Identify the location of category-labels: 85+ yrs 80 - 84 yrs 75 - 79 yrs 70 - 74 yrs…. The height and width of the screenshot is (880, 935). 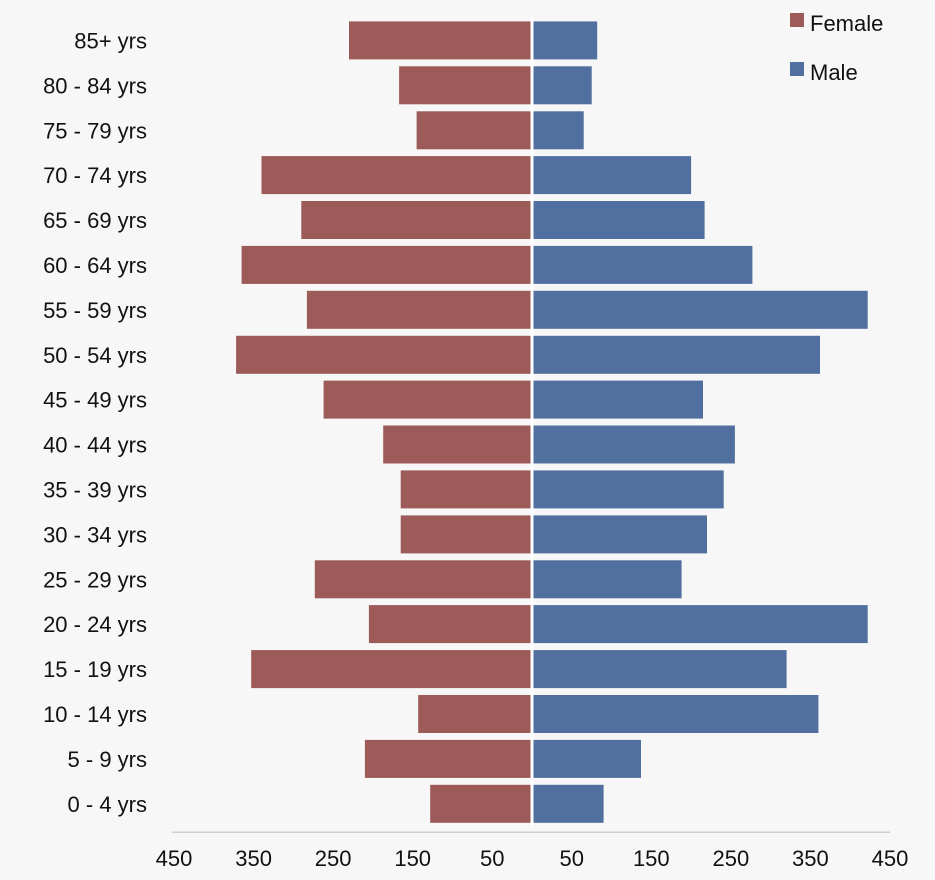
(95, 423).